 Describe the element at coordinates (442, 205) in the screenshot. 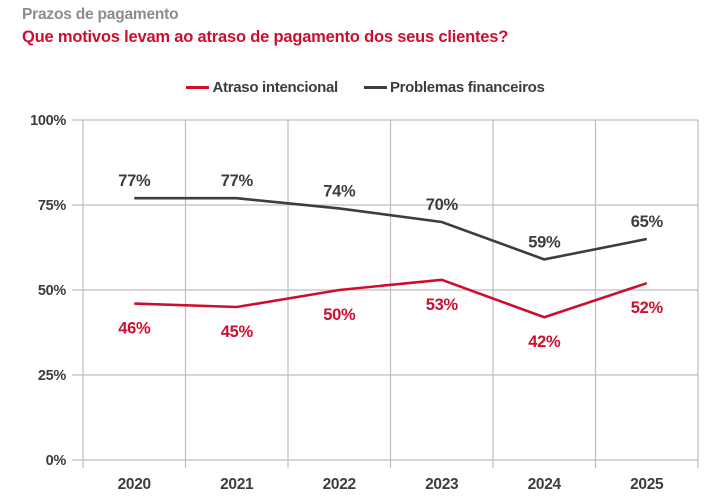

I see `data-label: 70%` at that location.